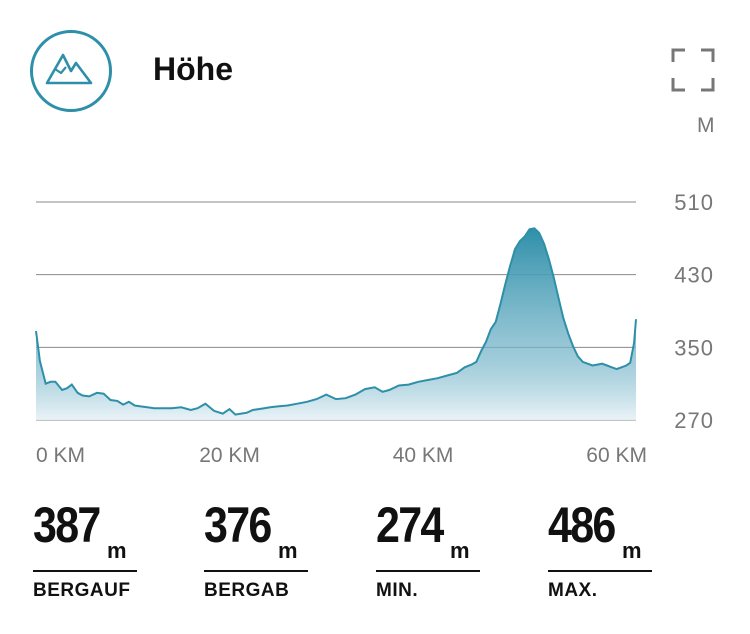  What do you see at coordinates (397, 590) in the screenshot?
I see `stat-label: MIN.` at bounding box center [397, 590].